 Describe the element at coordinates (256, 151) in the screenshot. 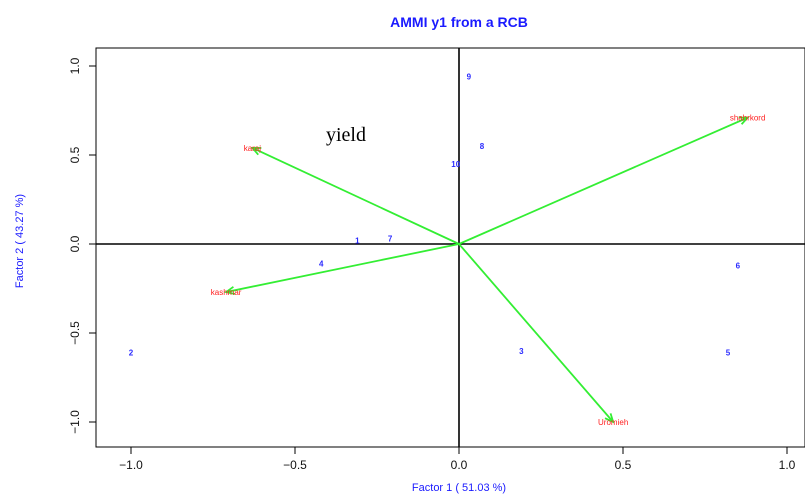

I see `arrowhead-karaj` at that location.